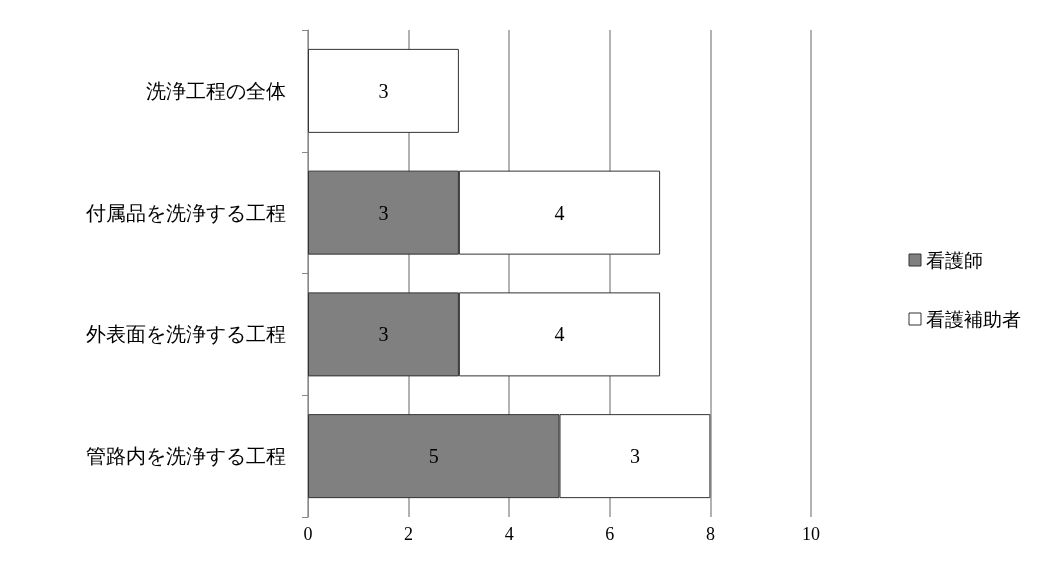  I want to click on x-tick-label: 10, so click(811, 534).